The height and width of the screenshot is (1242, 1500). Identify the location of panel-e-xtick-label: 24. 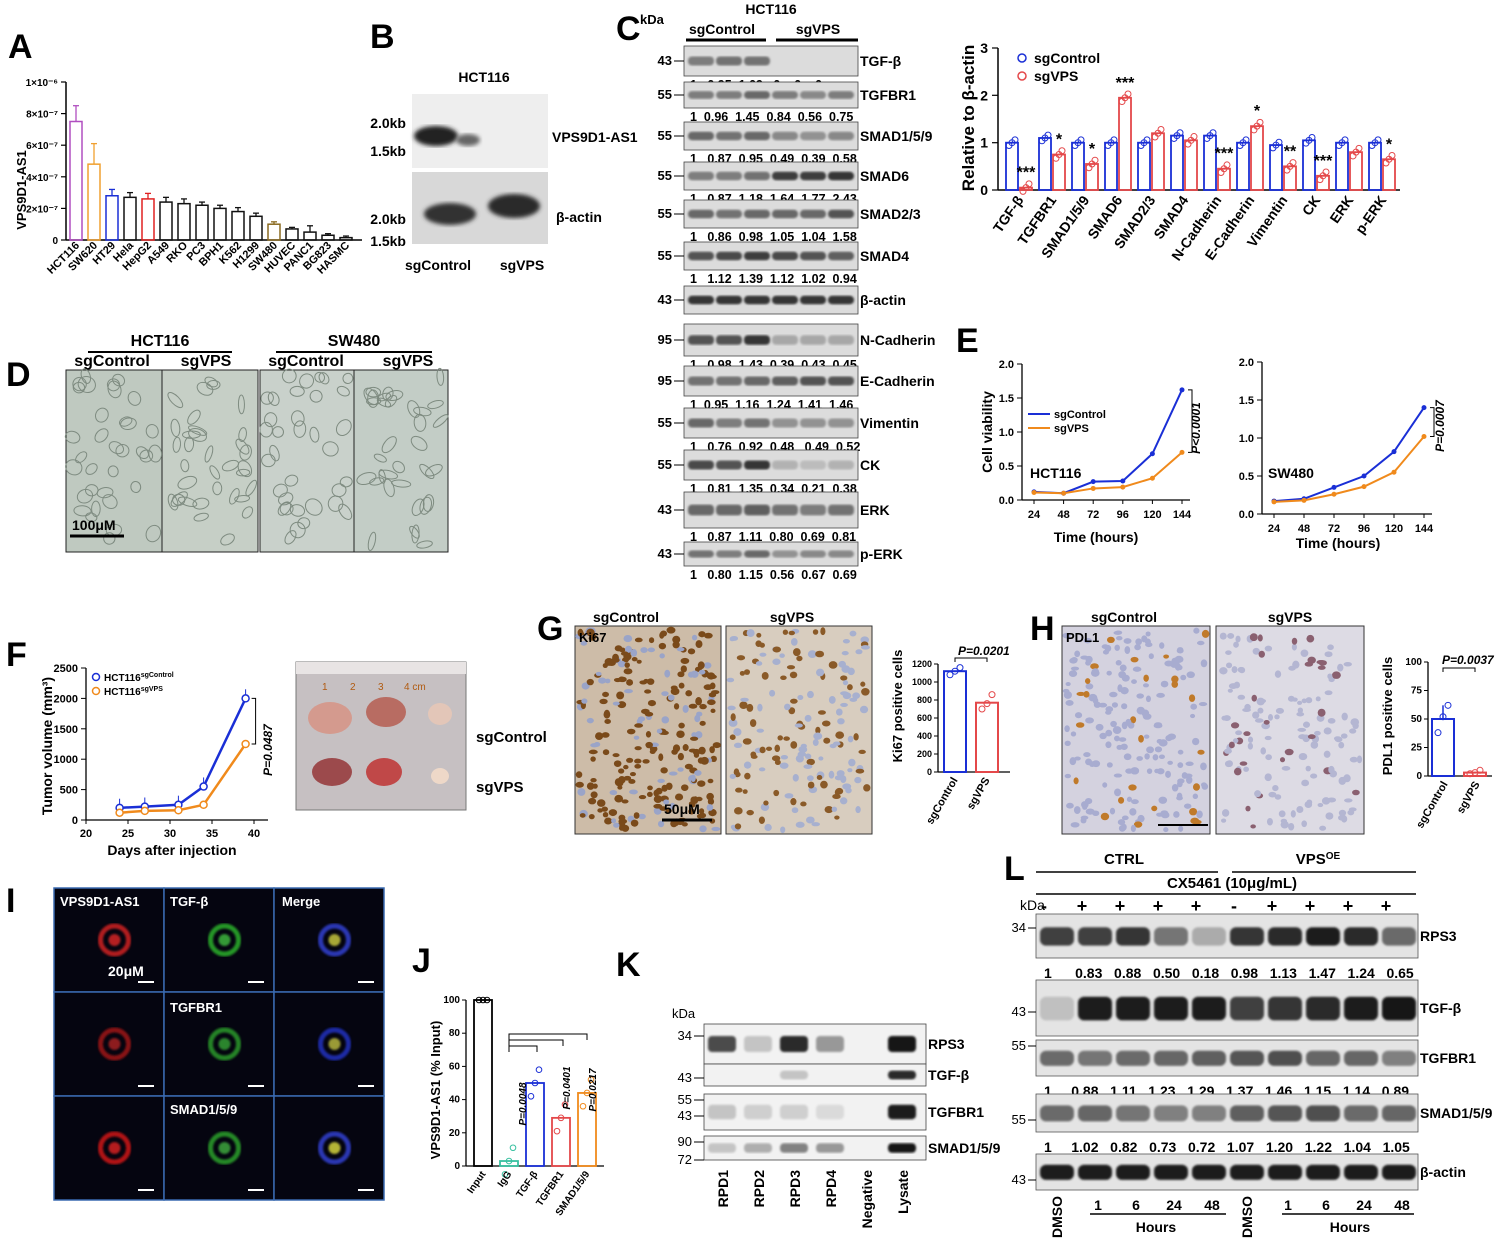
(1274, 529).